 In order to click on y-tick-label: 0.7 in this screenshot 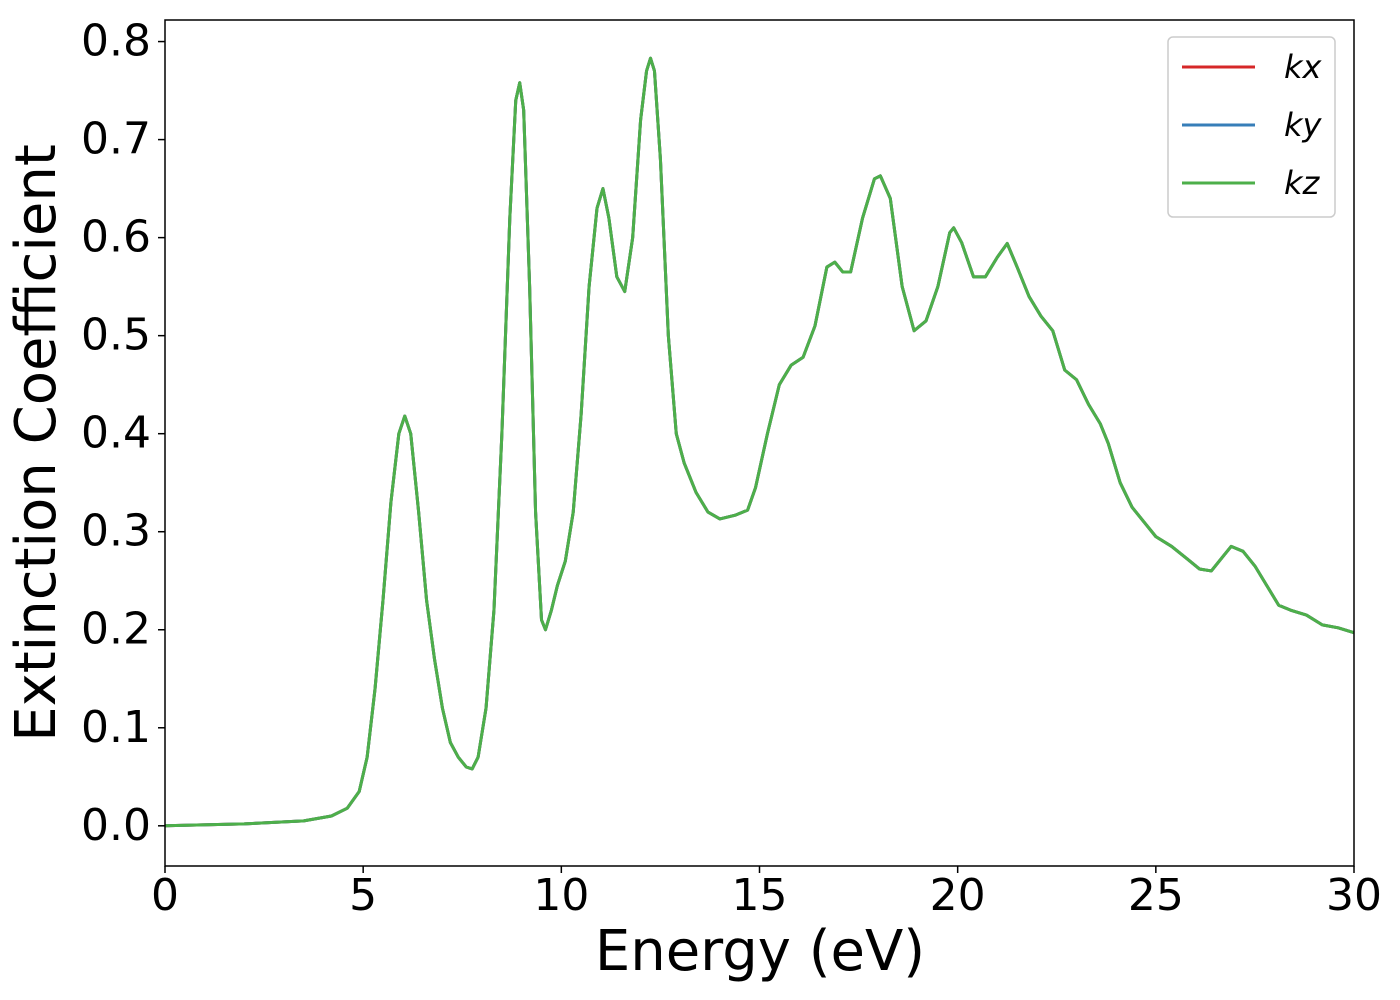, I will do `click(116, 139)`.